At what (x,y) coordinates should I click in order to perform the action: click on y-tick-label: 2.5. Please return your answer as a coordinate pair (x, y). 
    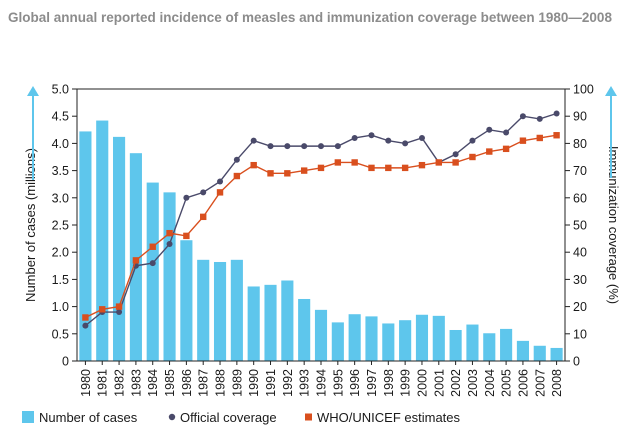
    Looking at the image, I should click on (60, 226).